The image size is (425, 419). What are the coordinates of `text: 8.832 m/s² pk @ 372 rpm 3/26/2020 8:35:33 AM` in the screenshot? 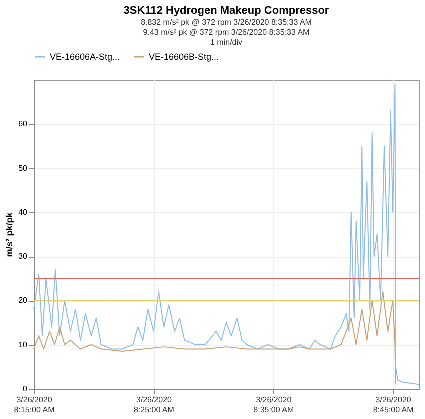 It's located at (226, 22).